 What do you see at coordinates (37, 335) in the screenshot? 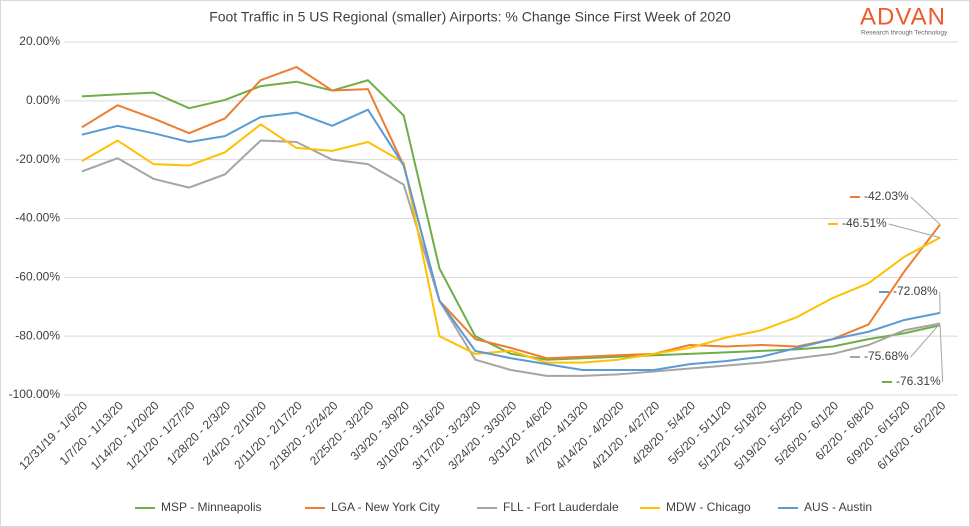
I see `y-tick-label: -80.00%` at bounding box center [37, 335].